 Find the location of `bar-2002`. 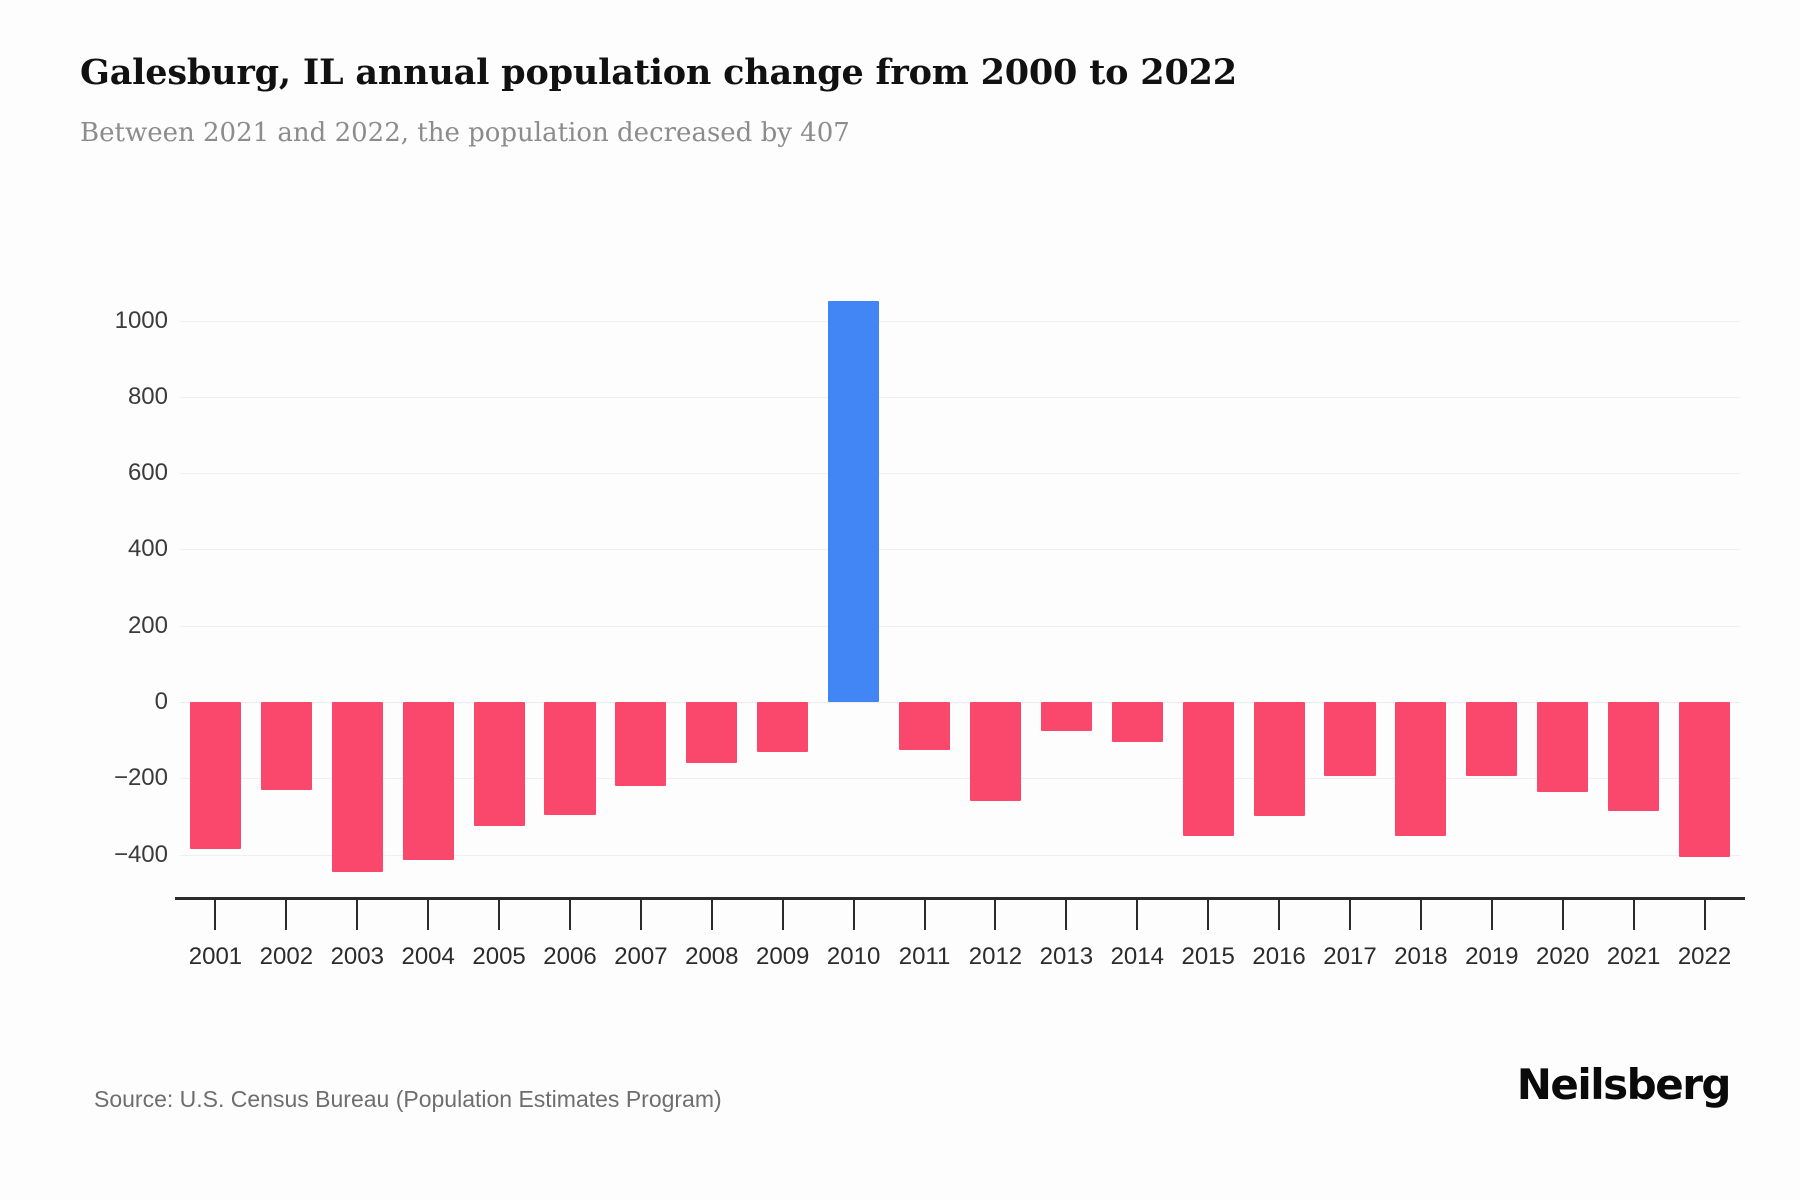

bar-2002 is located at coordinates (286, 746).